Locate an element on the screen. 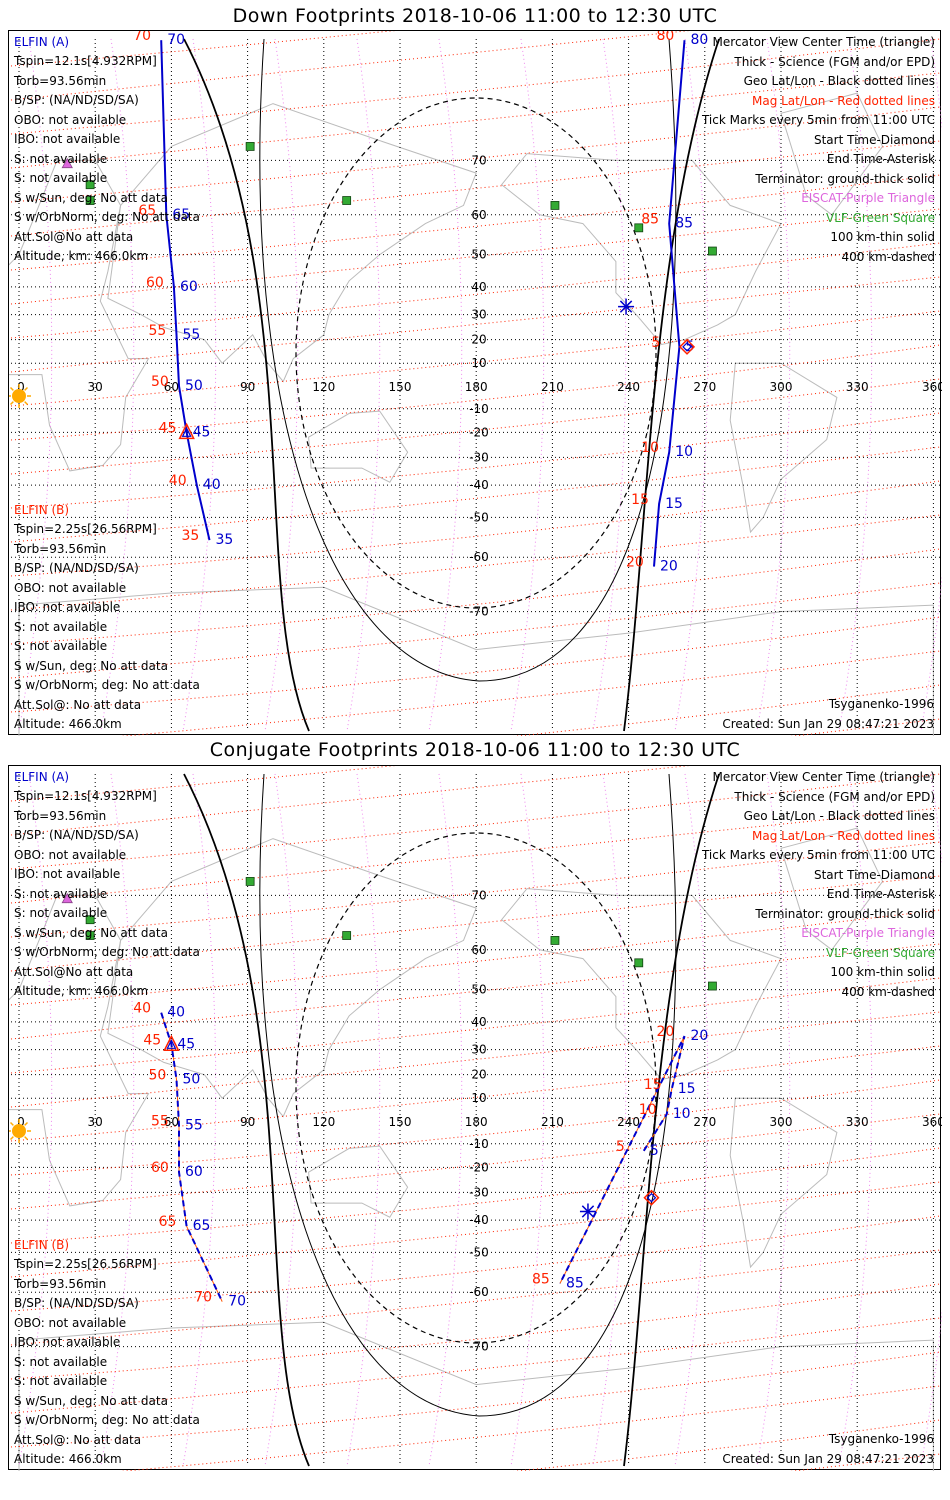  track-b-tick-label: 60 is located at coordinates (155, 283).